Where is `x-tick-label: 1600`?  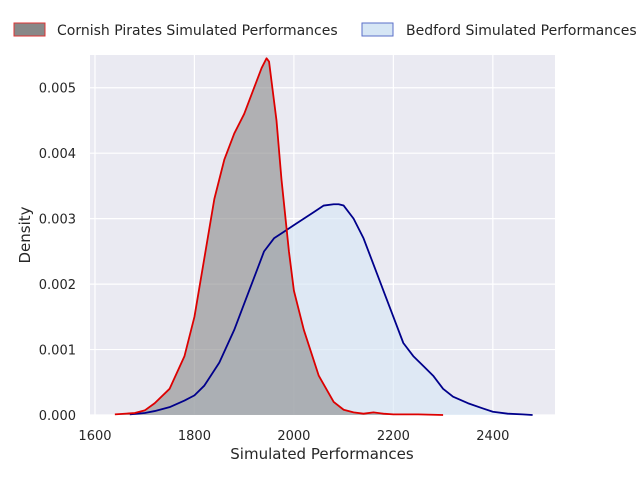
x-tick-label: 1600 is located at coordinates (94, 436).